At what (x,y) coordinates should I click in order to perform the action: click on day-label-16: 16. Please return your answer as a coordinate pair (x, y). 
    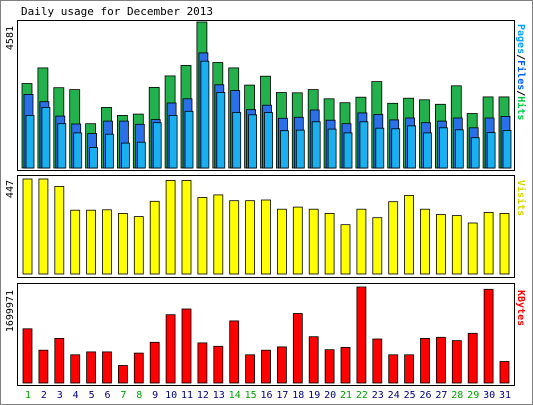
    Looking at the image, I should click on (266, 395).